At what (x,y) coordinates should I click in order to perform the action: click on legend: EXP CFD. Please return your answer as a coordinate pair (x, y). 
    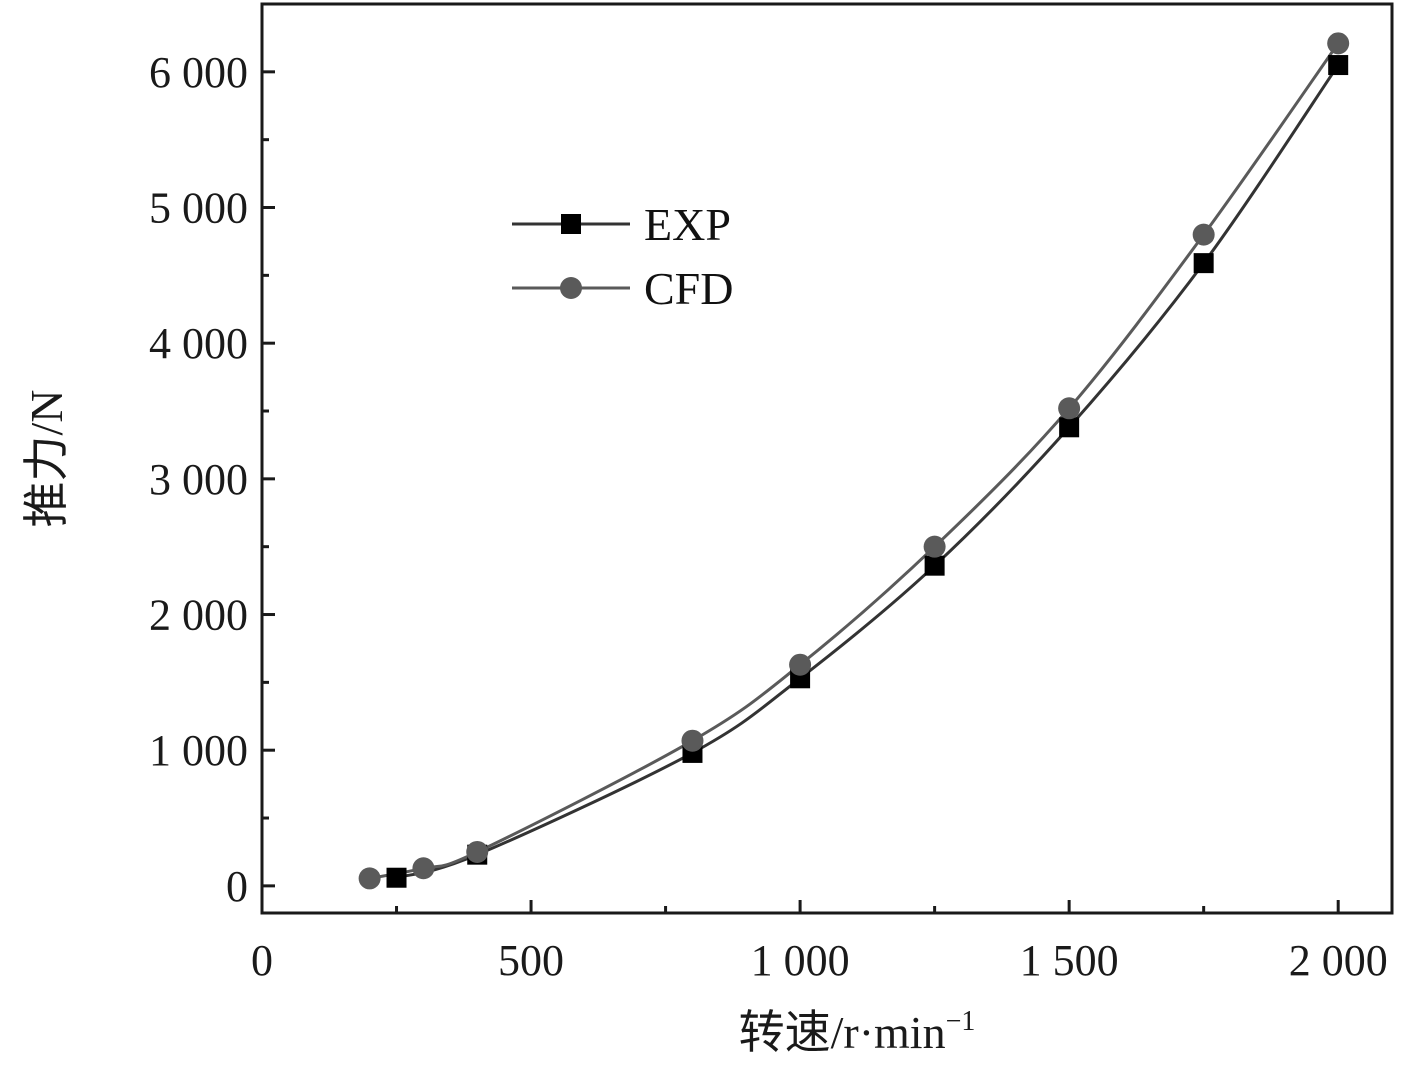
    Looking at the image, I should click on (622, 256).